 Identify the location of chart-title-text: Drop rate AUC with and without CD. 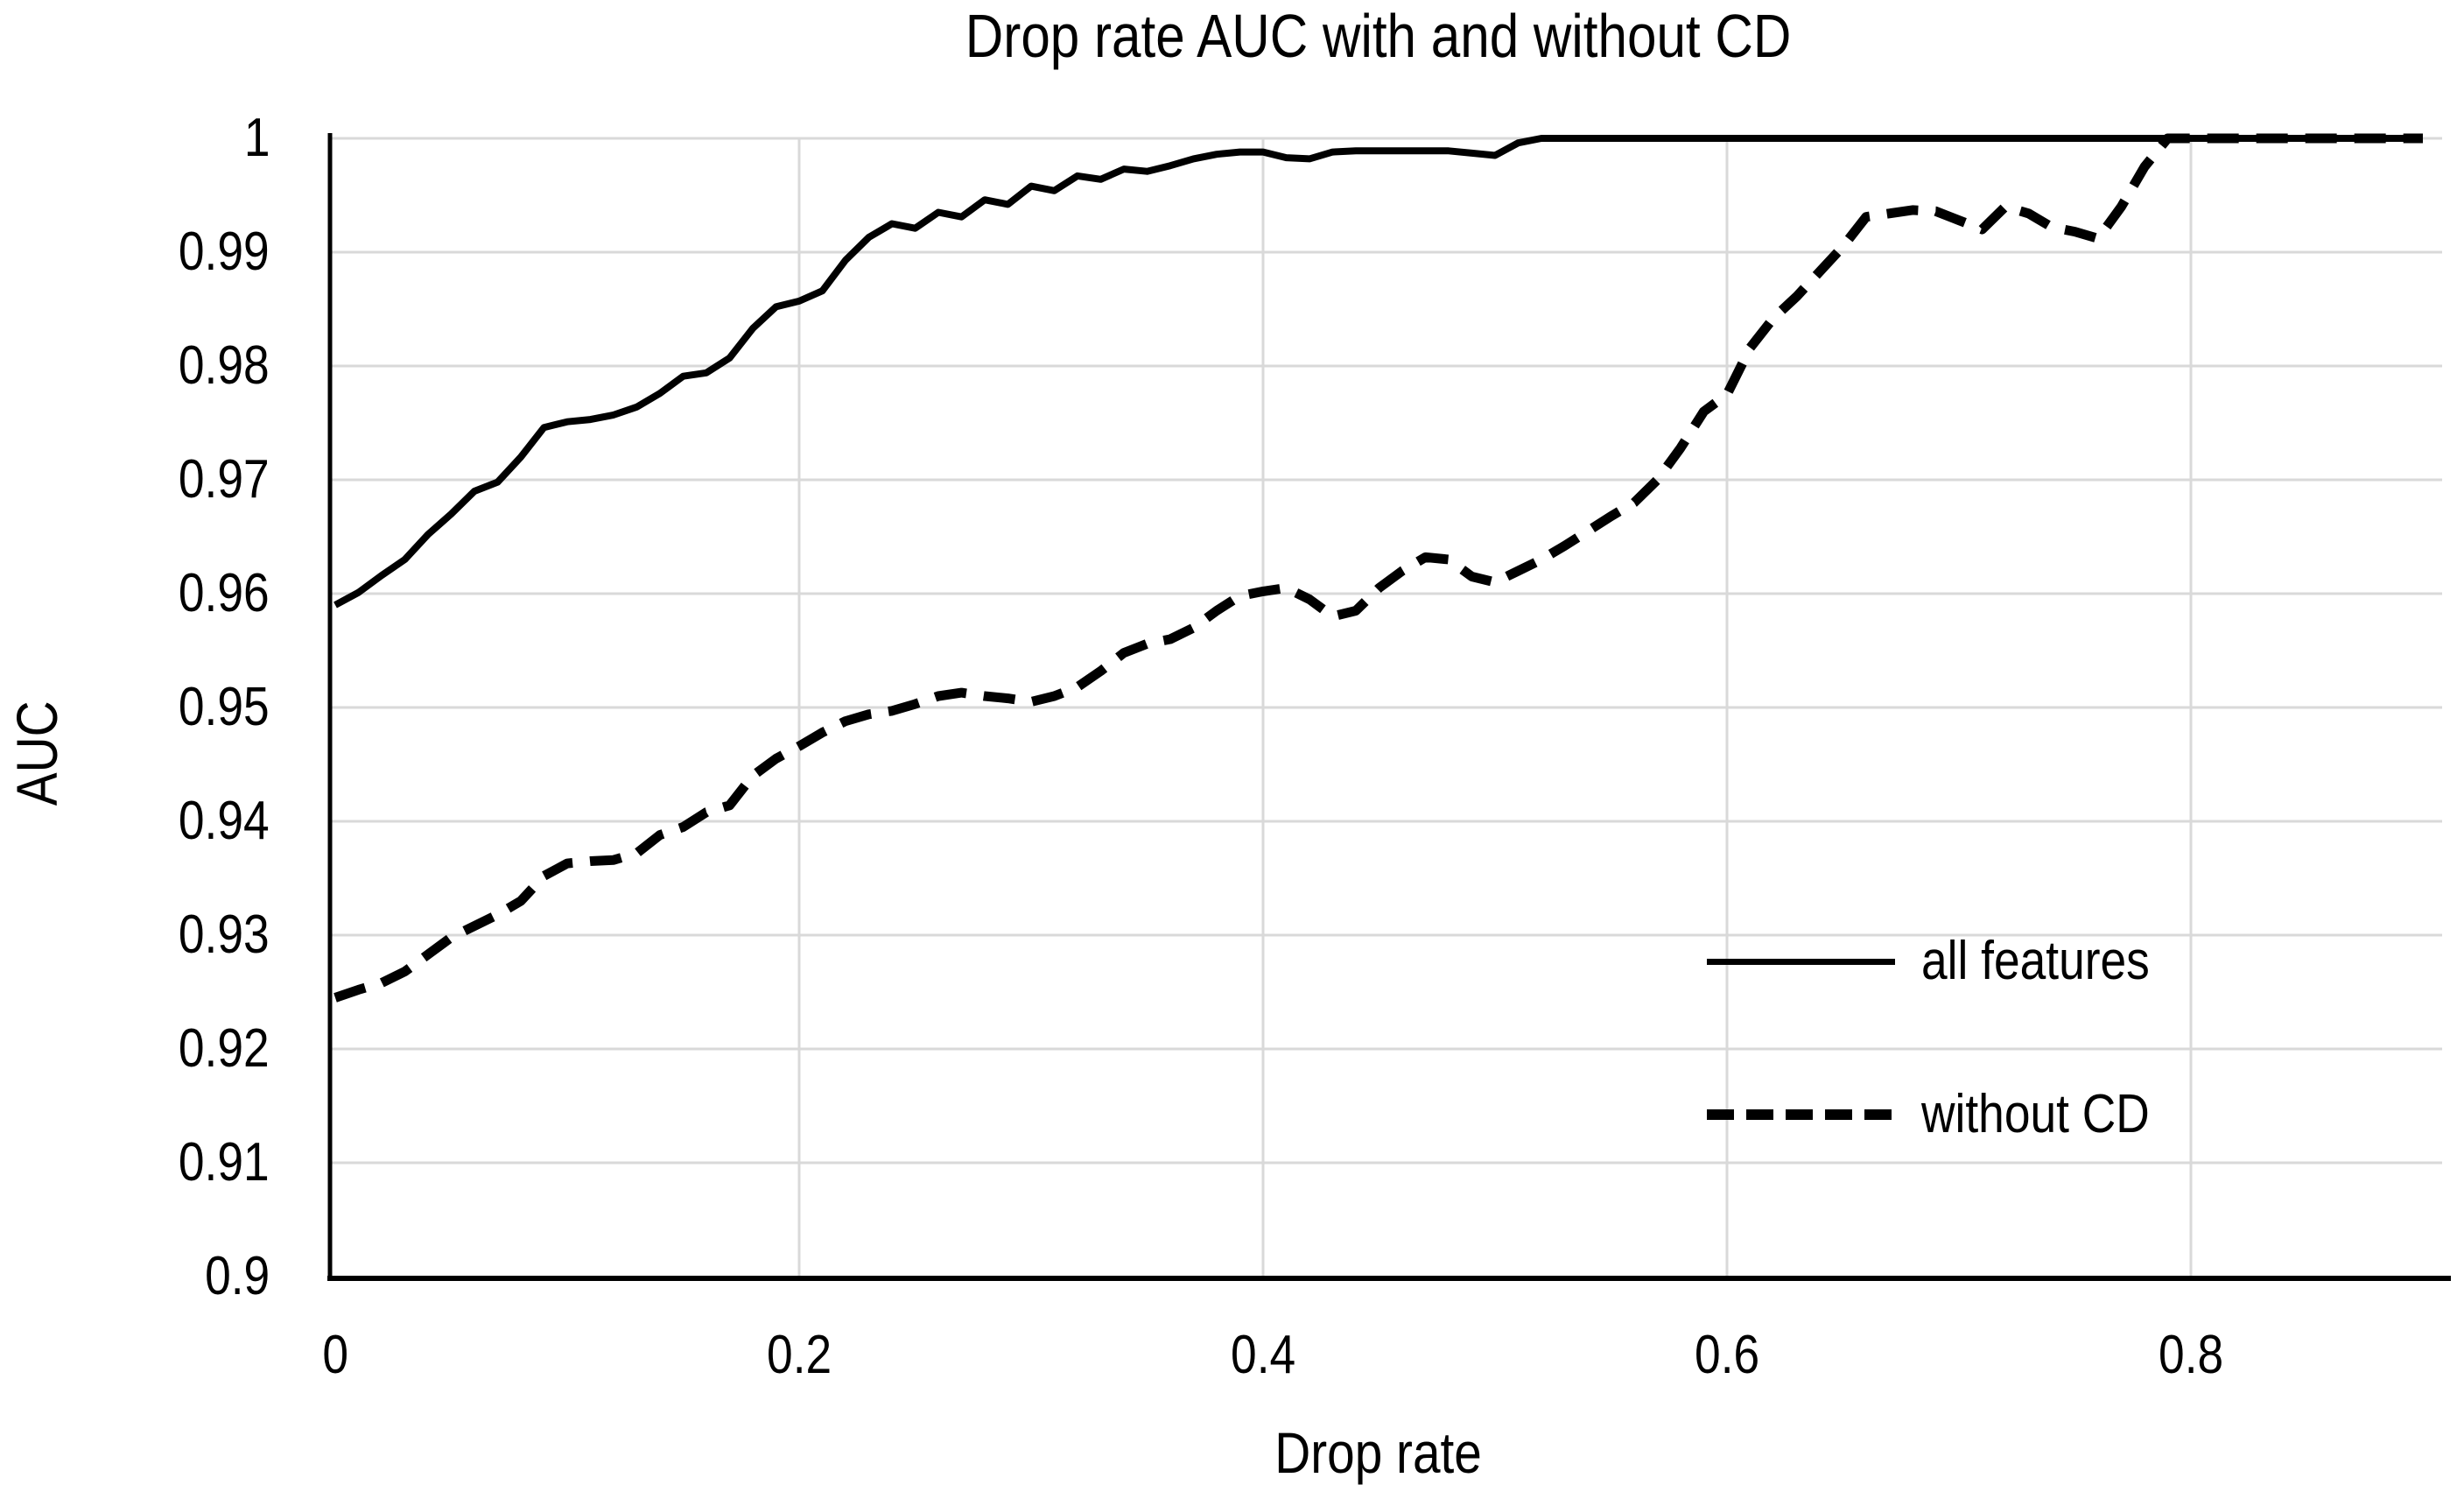
(1378, 36).